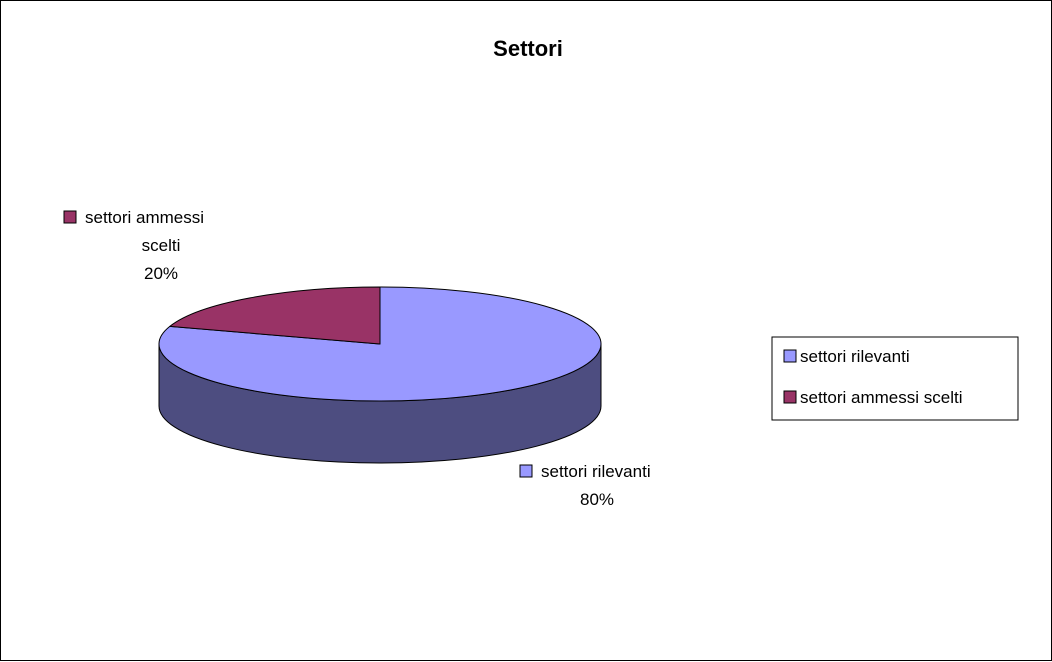 This screenshot has height=662, width=1052. Describe the element at coordinates (881, 397) in the screenshot. I see `legend-entry-settori-ammessi-scelti: settori ammessi scelti` at that location.